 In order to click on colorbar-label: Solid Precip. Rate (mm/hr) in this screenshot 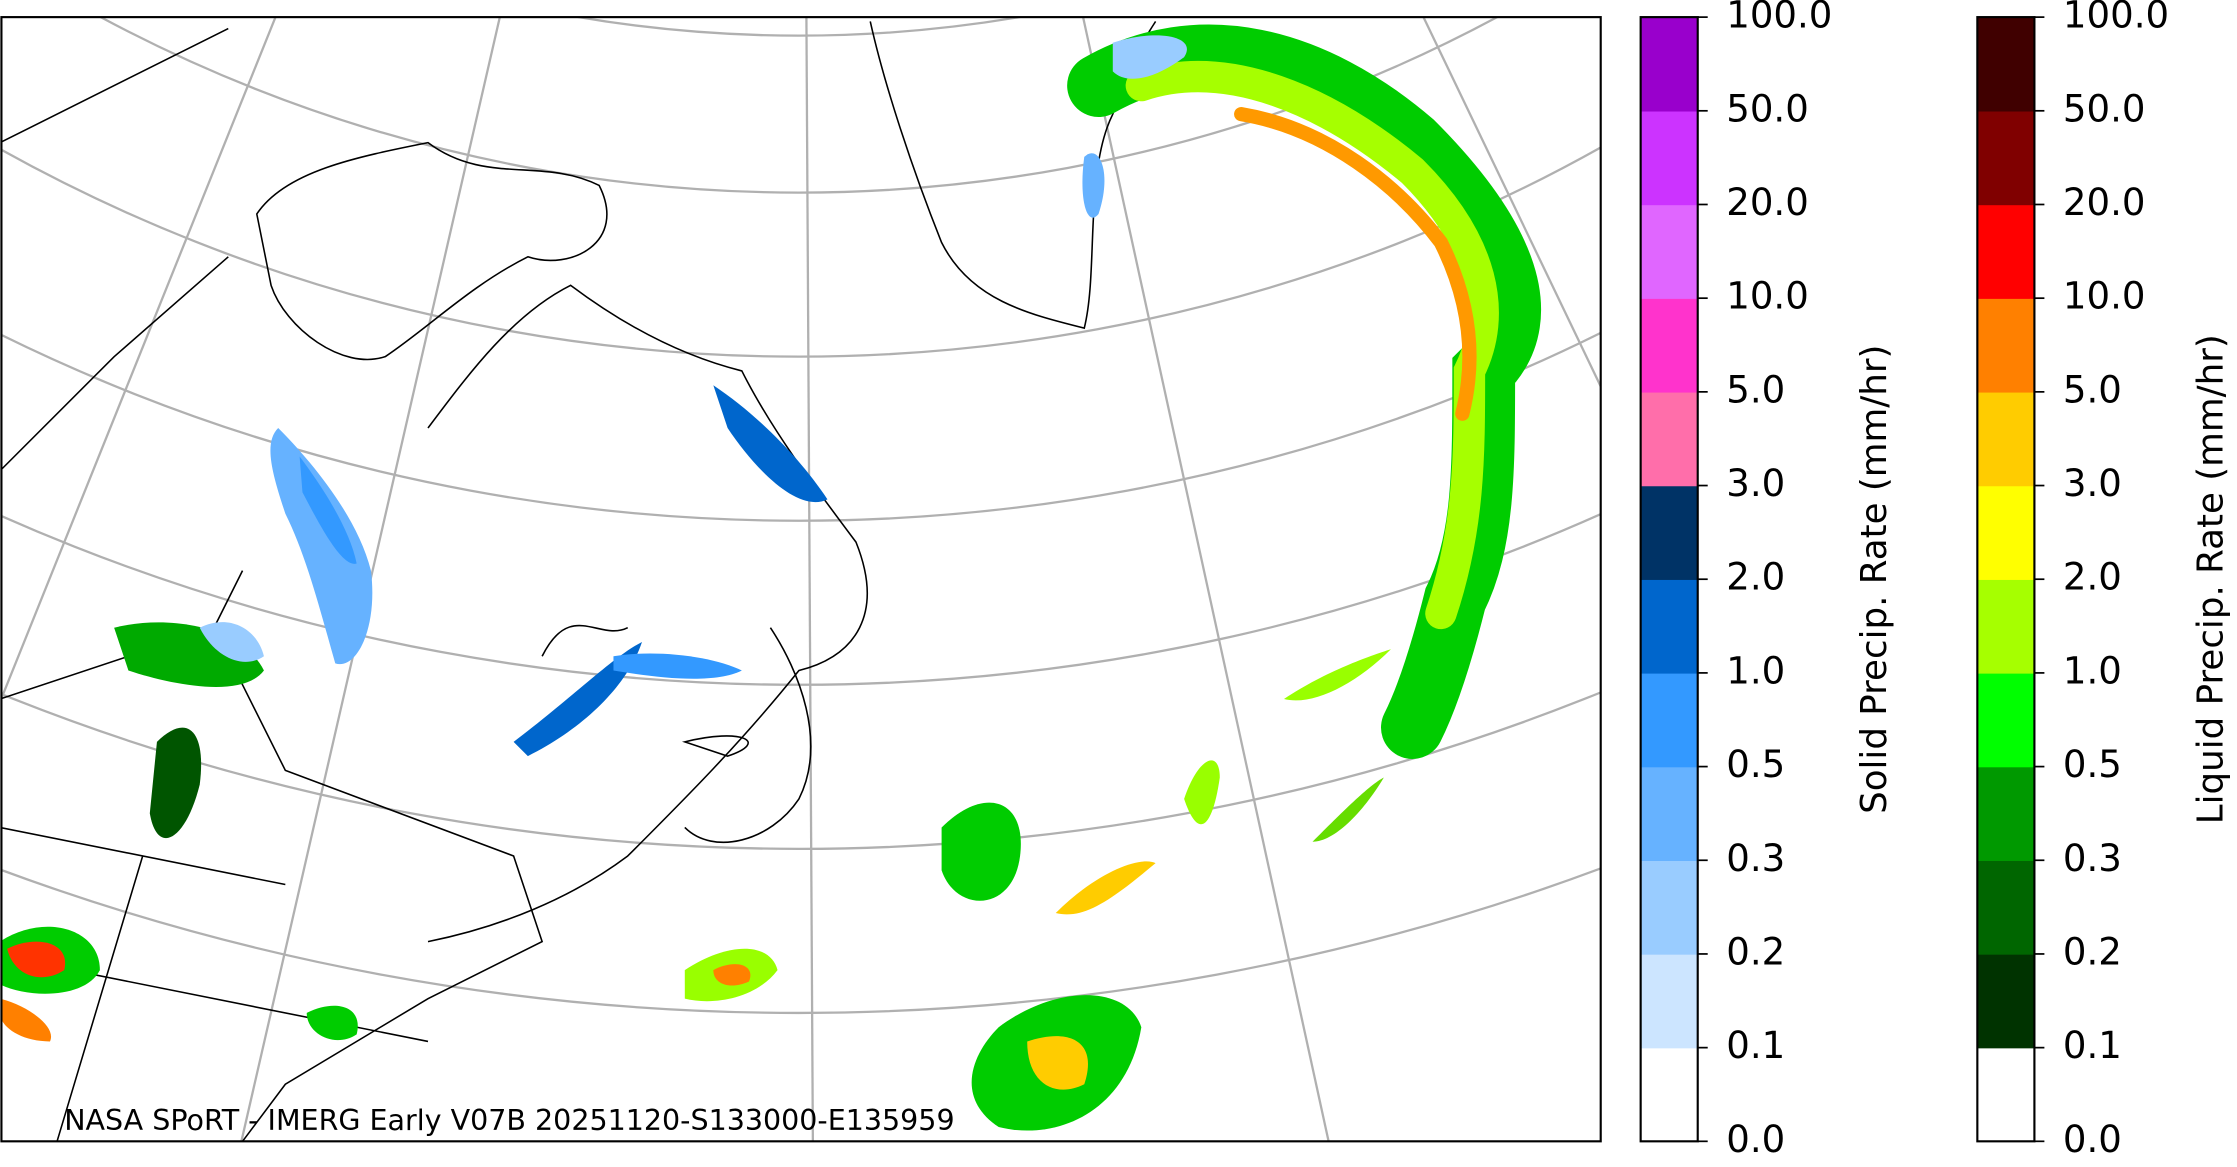, I will do `click(1874, 579)`.